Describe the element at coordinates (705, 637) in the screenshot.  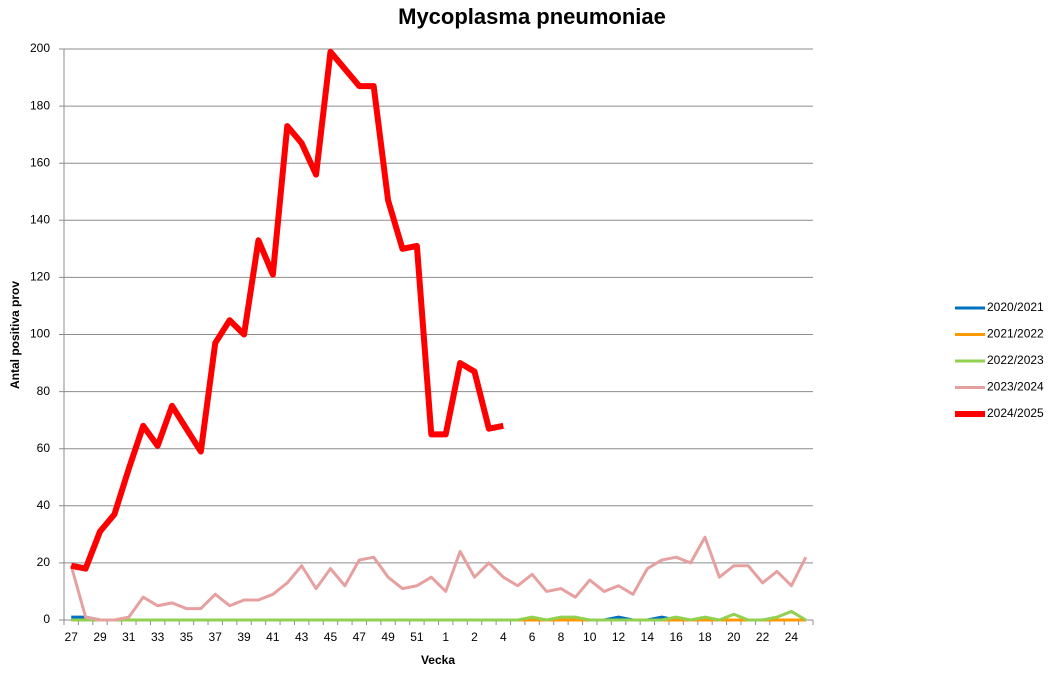
I see `x-tick-label: 18` at that location.